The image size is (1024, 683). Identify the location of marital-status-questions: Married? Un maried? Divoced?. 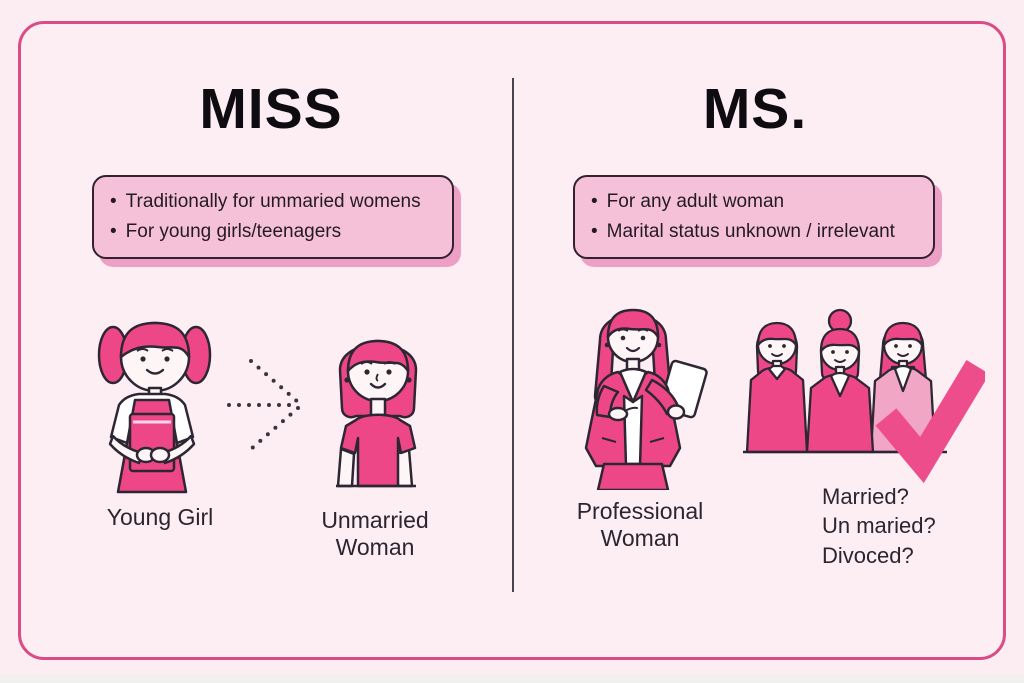
(879, 528).